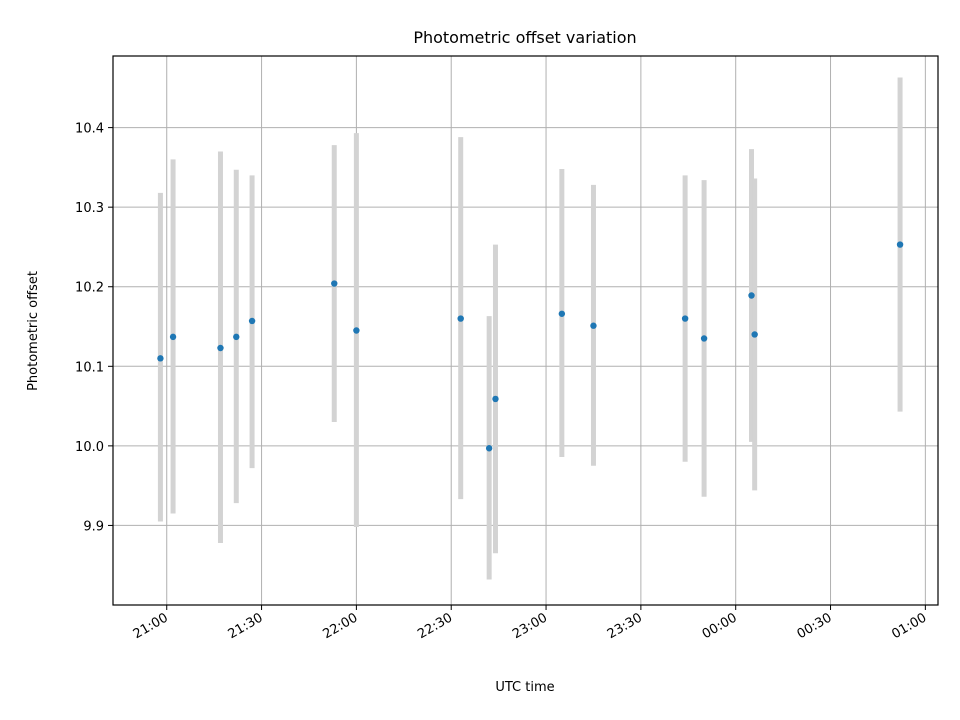 The image size is (960, 720). I want to click on y-tick-label: 10.0, so click(89, 447).